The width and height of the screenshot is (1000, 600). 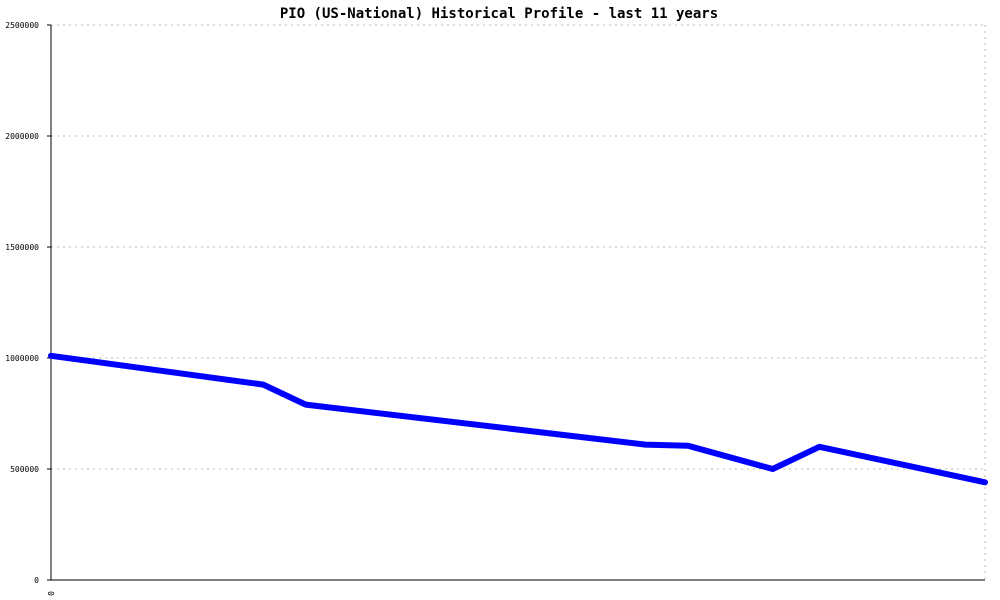 What do you see at coordinates (22, 136) in the screenshot?
I see `y-tick-label: 2000000` at bounding box center [22, 136].